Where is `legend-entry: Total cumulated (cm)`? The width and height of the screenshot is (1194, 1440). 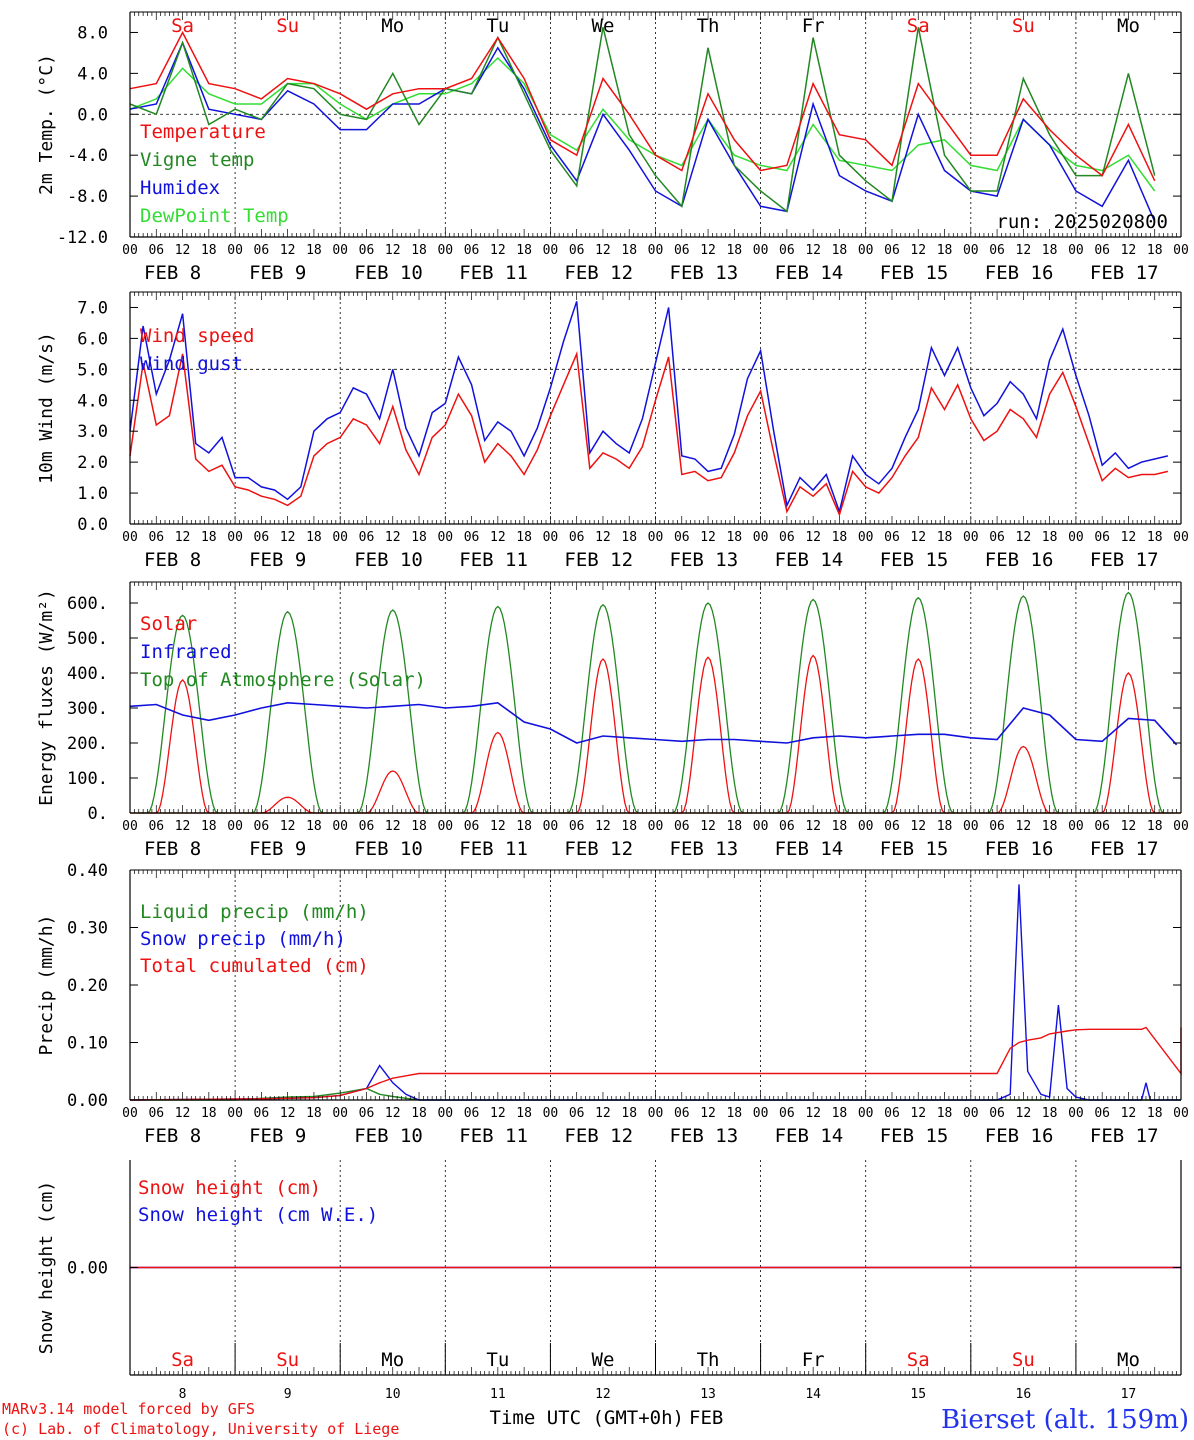 legend-entry: Total cumulated (cm) is located at coordinates (254, 966).